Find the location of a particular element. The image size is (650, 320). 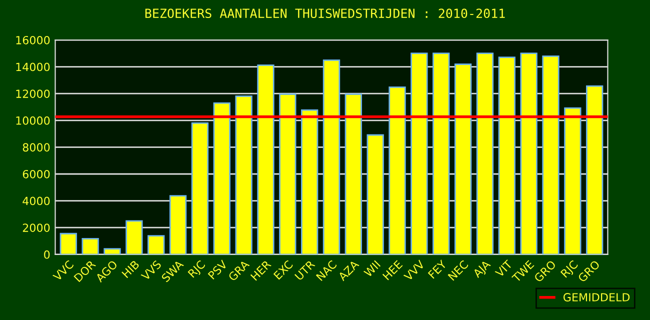

y-tick-label: 4000 is located at coordinates (36, 201).